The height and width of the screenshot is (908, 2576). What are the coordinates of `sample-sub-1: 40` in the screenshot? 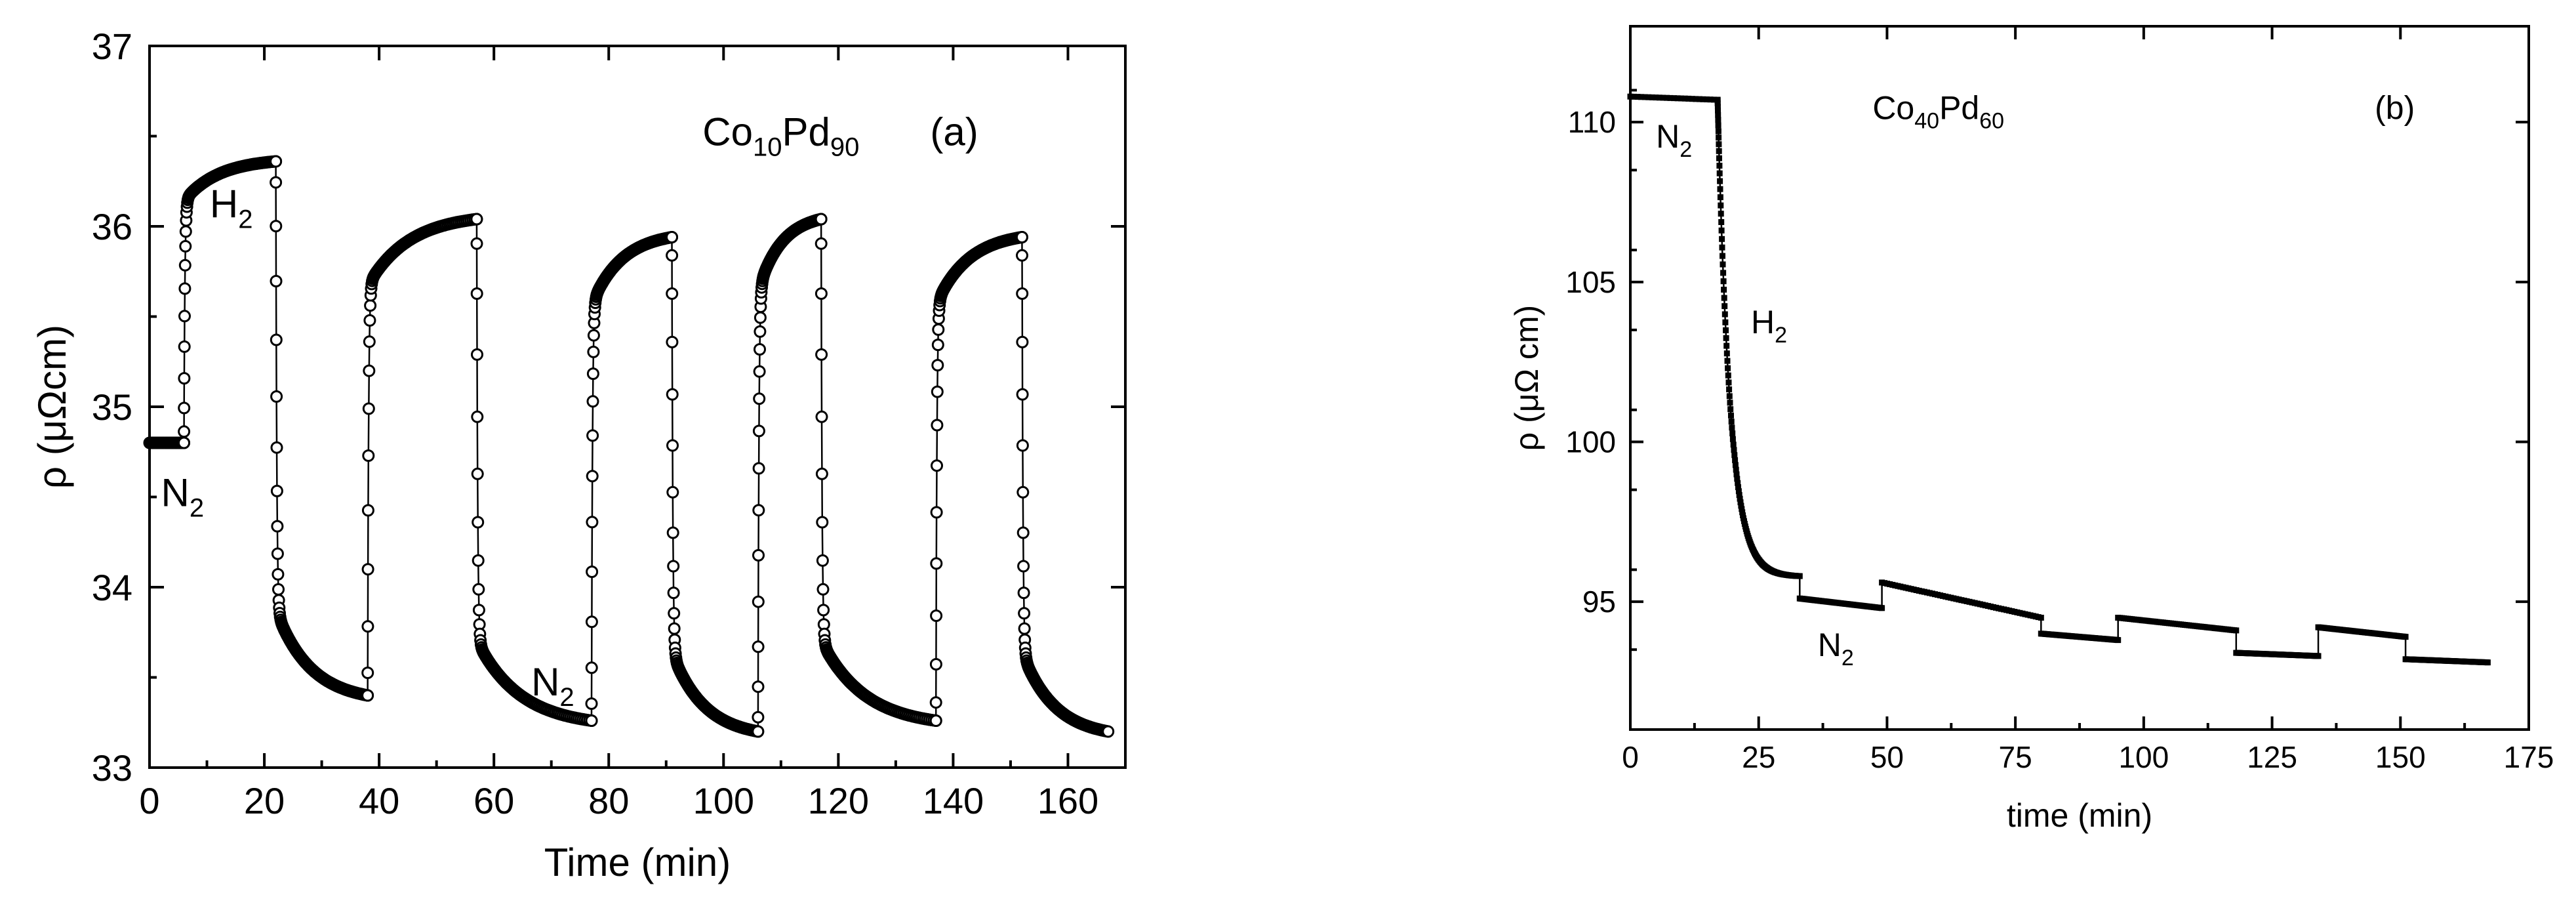 It's located at (1926, 120).